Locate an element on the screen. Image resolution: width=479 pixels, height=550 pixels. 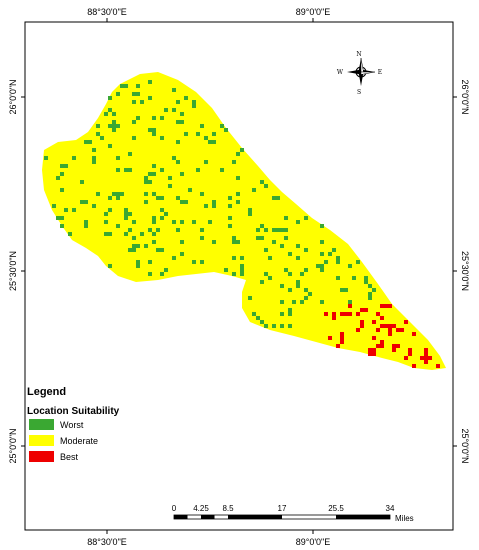
compass-n-label: N is located at coordinates (358, 54).